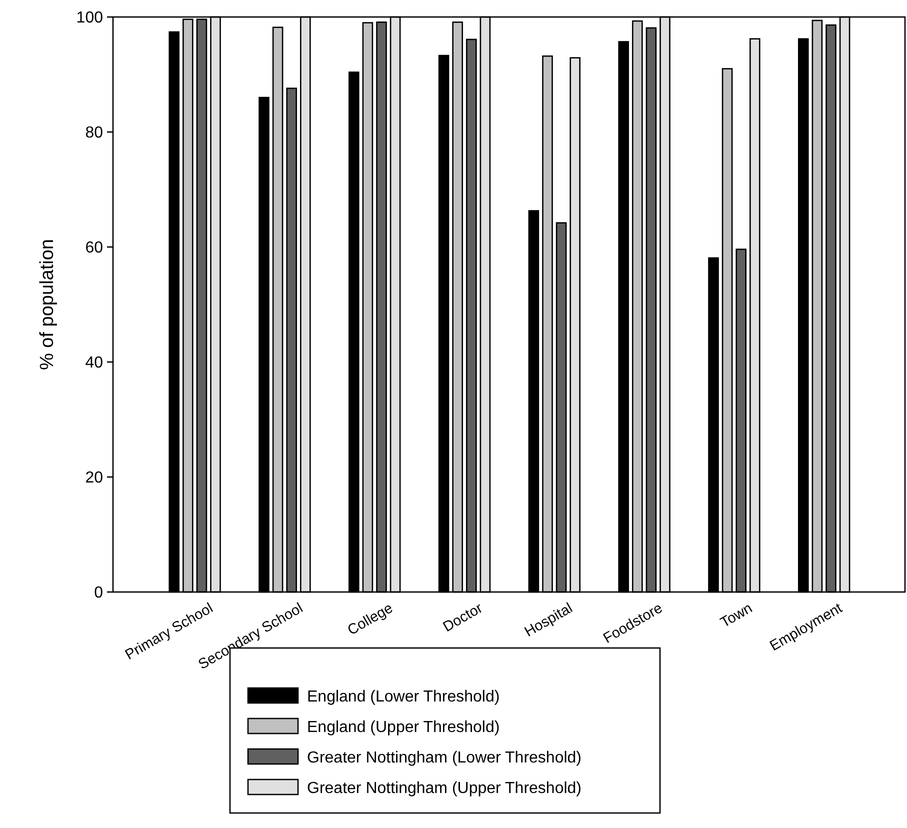  What do you see at coordinates (47, 304) in the screenshot?
I see `y-axis-title: % of population` at bounding box center [47, 304].